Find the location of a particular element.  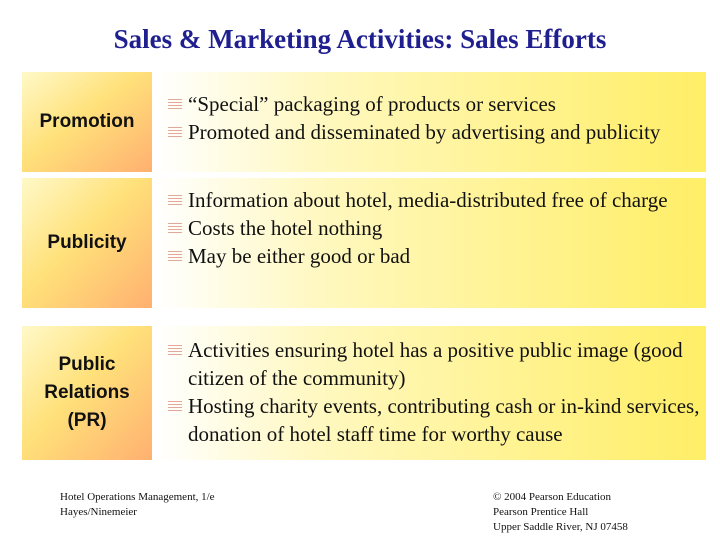

bullet-text: May be either good or bad is located at coordinates (299, 256).